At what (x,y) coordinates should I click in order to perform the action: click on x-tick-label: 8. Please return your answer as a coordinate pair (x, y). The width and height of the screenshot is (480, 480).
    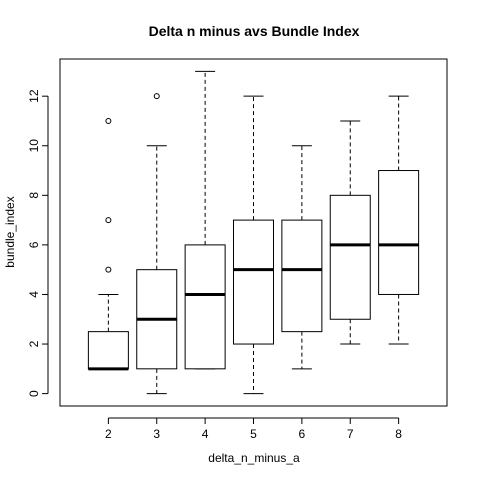
    Looking at the image, I should click on (398, 434).